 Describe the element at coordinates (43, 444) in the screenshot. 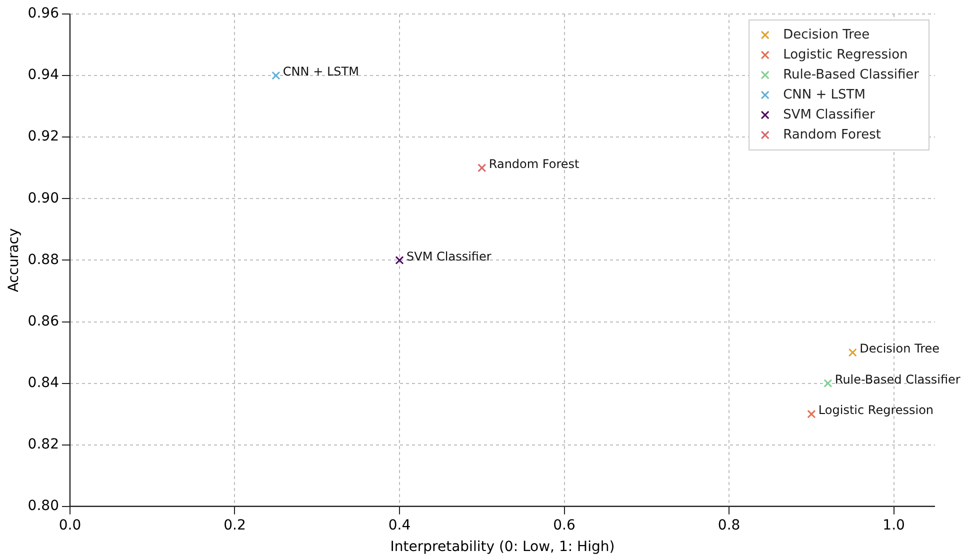

I see `y-tick-label: 0.82` at that location.